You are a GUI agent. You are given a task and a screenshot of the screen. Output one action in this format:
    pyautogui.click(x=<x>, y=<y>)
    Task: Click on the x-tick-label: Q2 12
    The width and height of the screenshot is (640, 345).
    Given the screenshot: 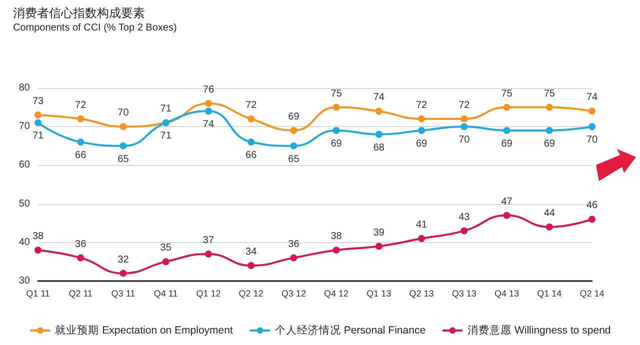 What is the action you would take?
    pyautogui.click(x=251, y=293)
    